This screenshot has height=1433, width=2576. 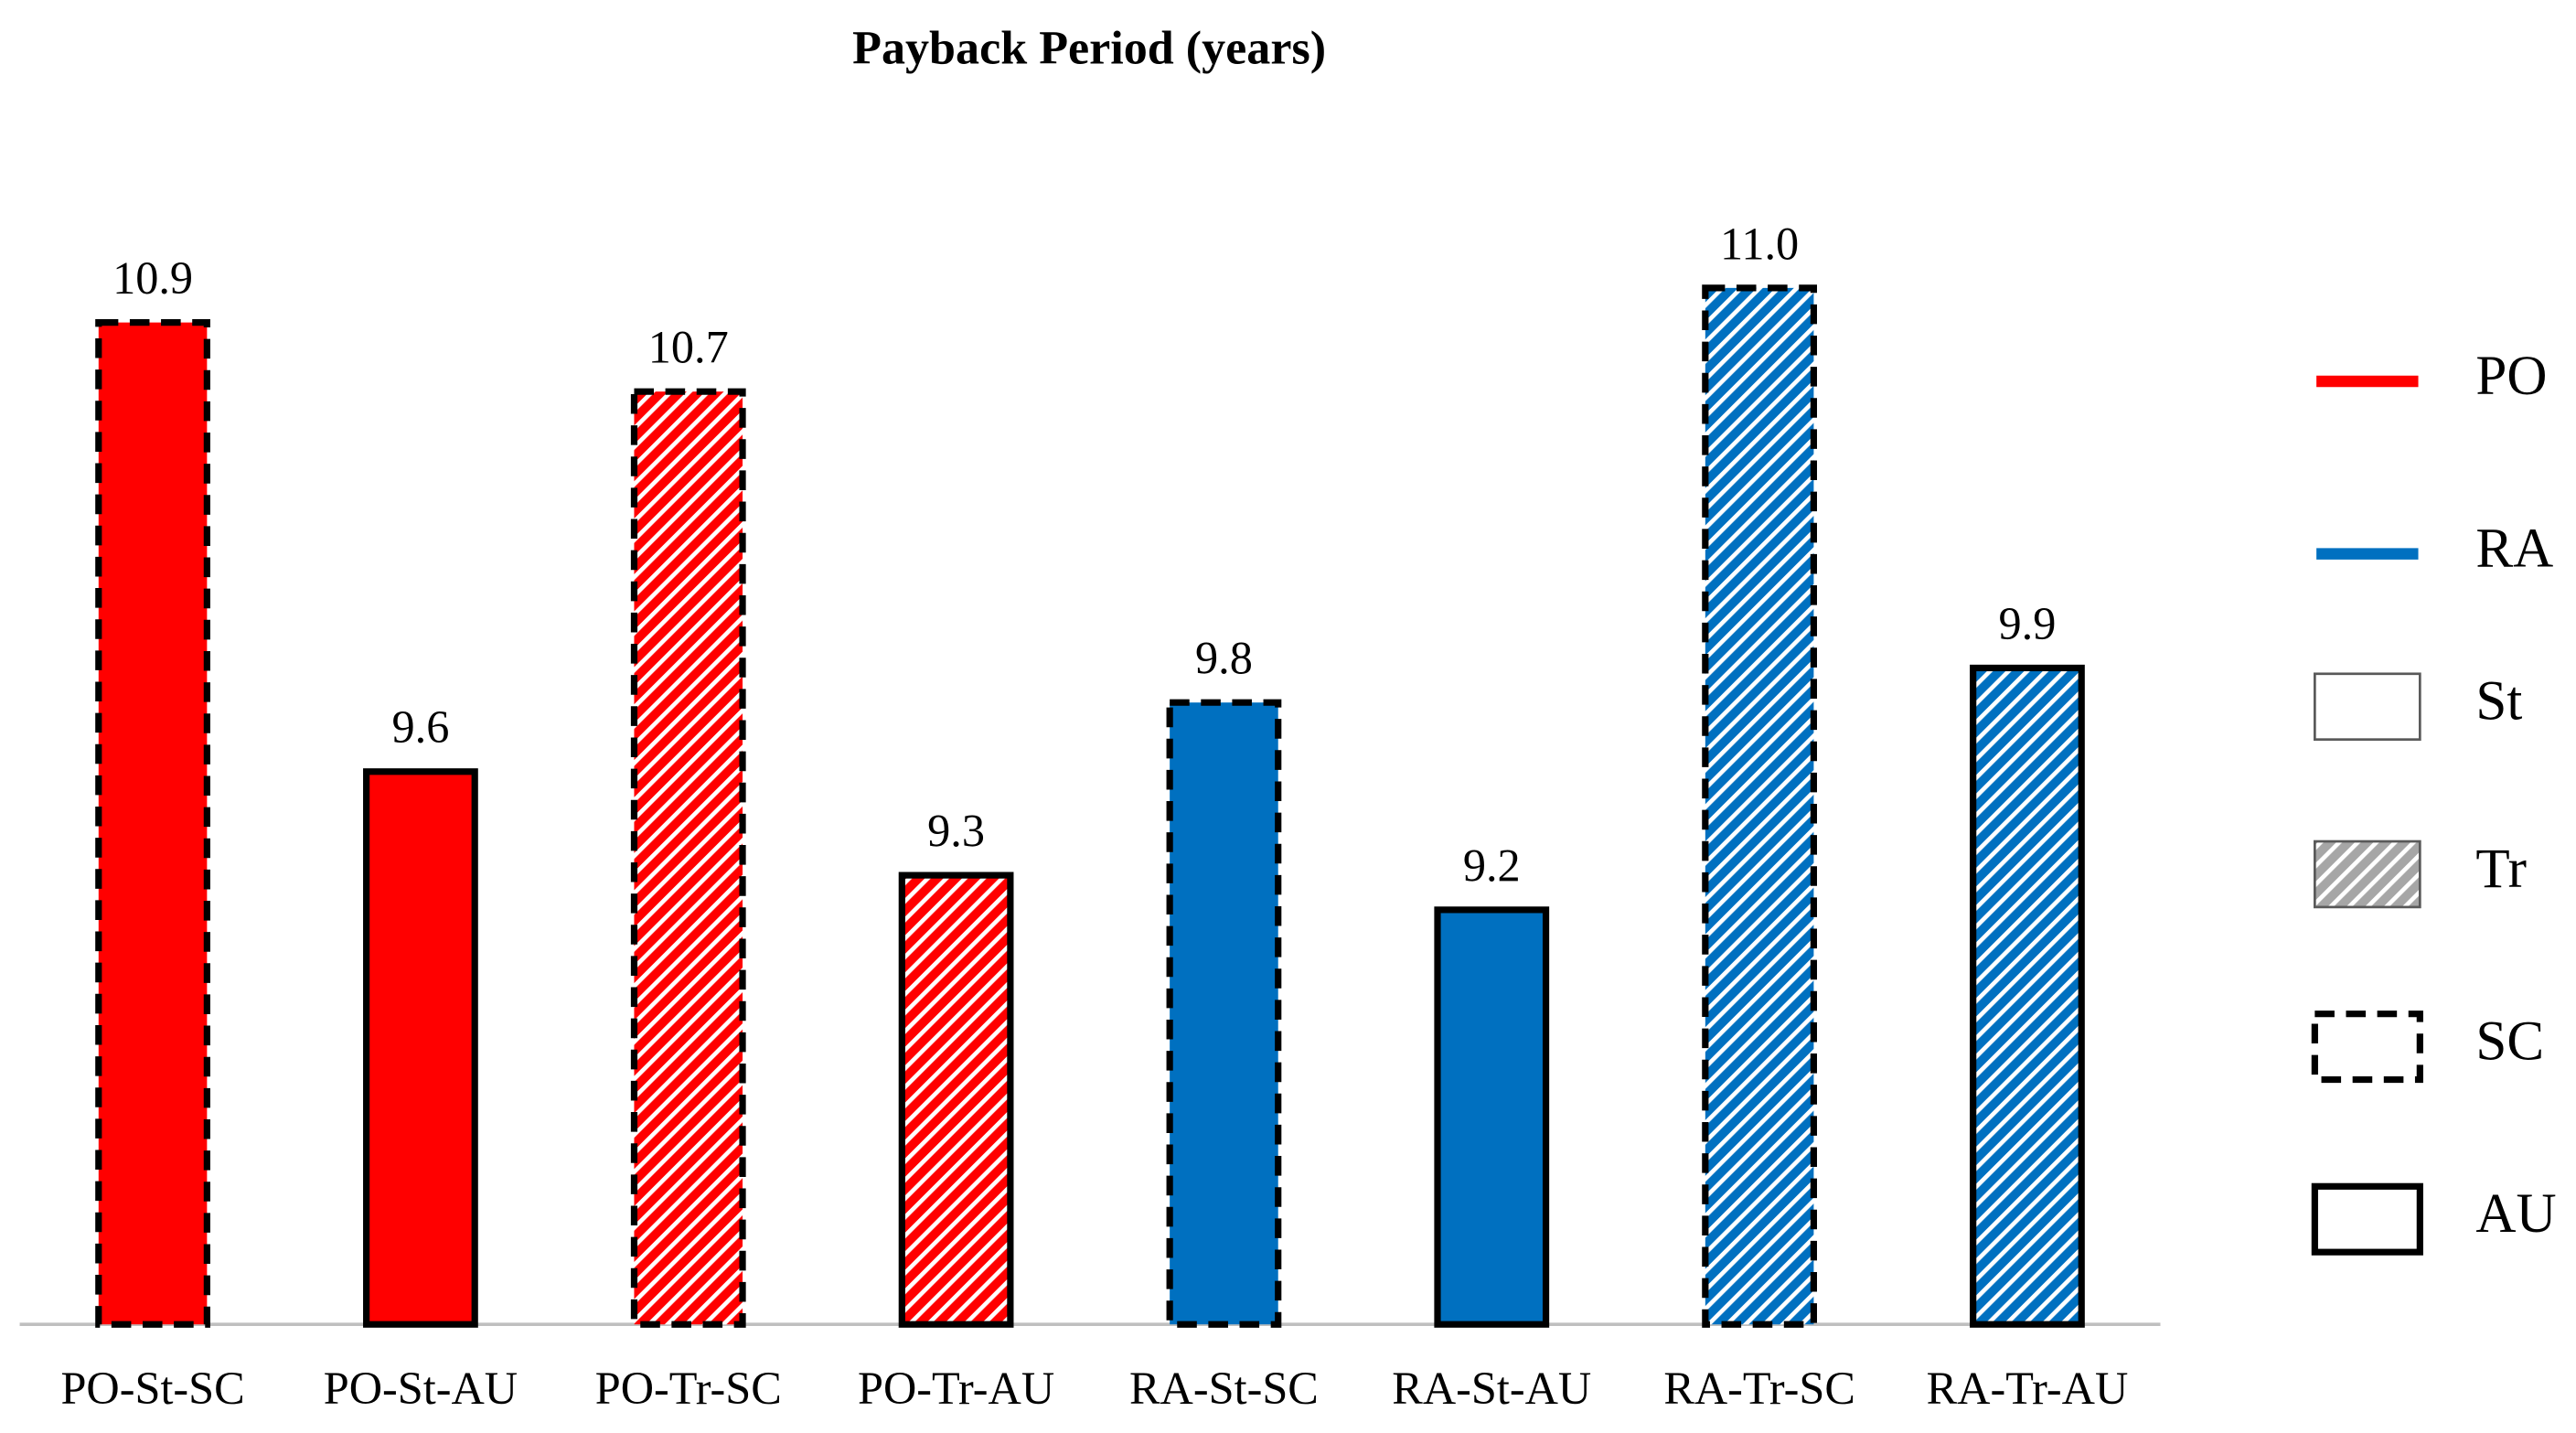 I want to click on value-label: 9.6, so click(x=420, y=727).